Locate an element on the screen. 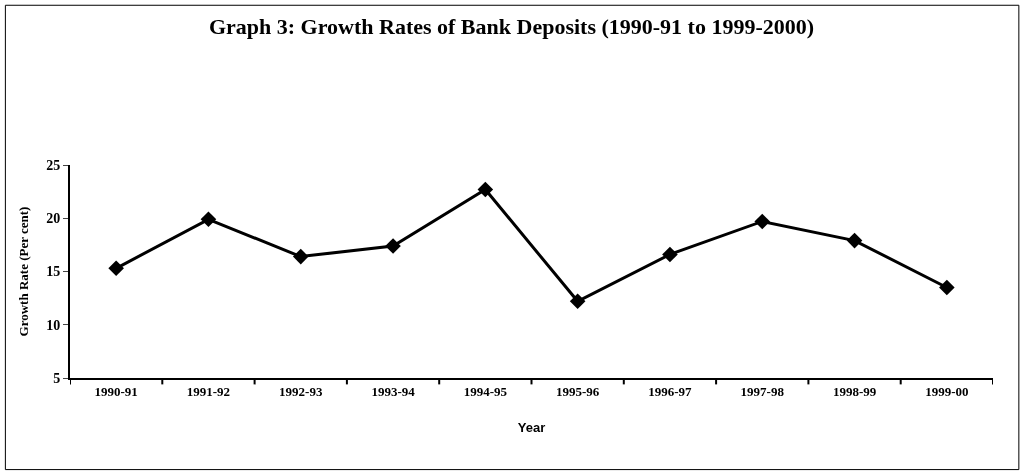 The width and height of the screenshot is (1023, 473). x-tick-label: 1992-93 is located at coordinates (301, 391).